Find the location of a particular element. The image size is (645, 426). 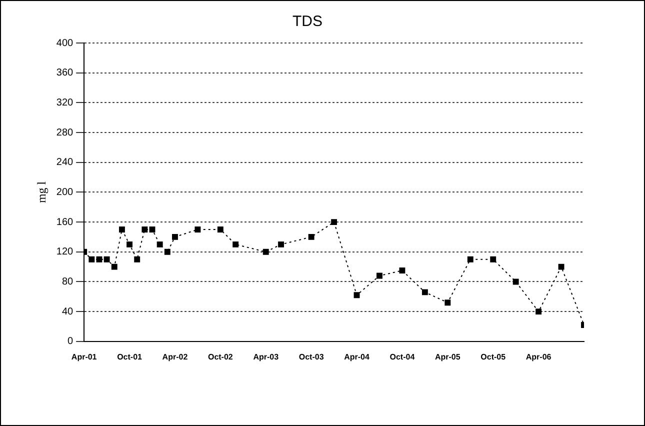

y-tick-label: 320 is located at coordinates (65, 102).